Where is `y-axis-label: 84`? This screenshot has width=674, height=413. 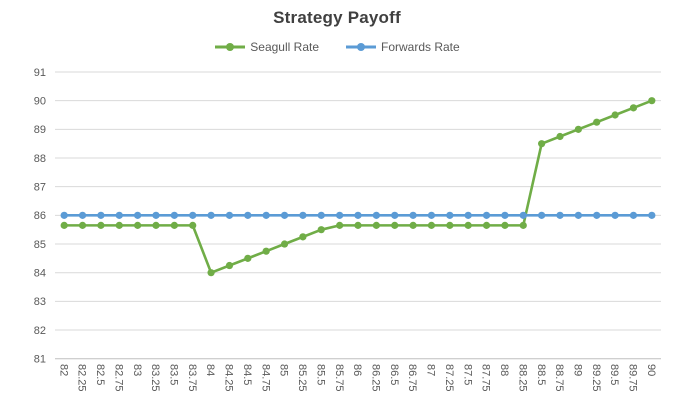
y-axis-label: 84 is located at coordinates (40, 274).